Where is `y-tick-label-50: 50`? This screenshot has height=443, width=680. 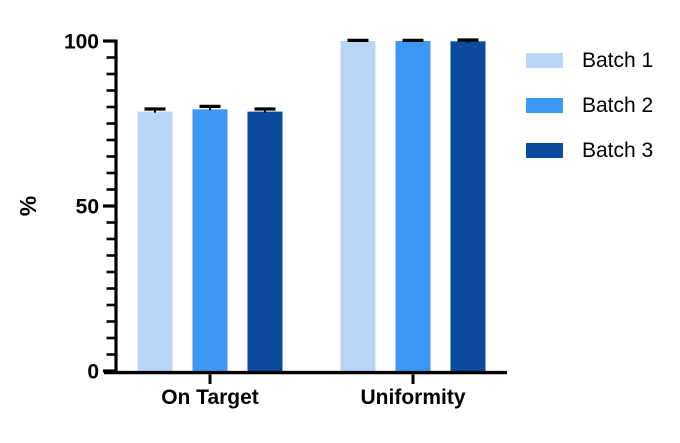 y-tick-label-50: 50 is located at coordinates (87, 207).